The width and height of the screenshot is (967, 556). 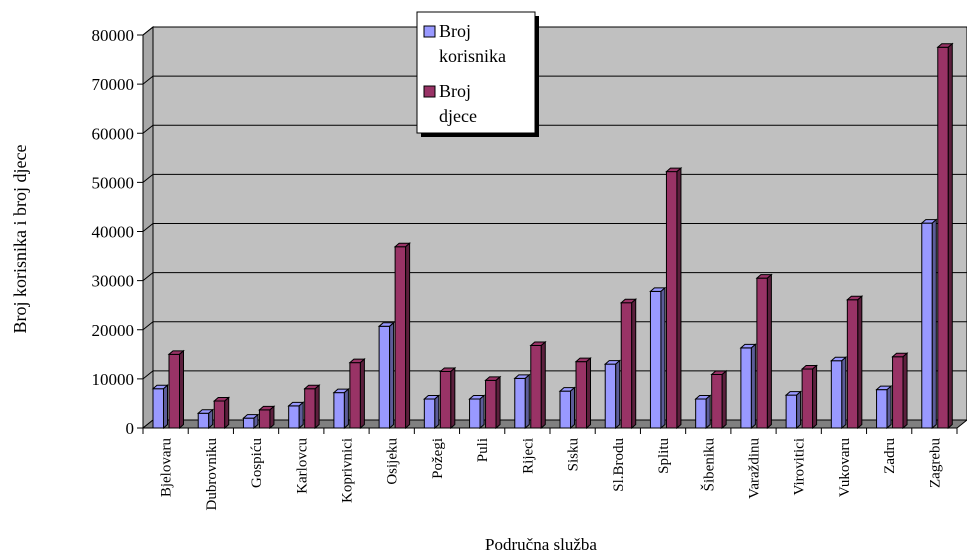 What do you see at coordinates (890, 456) in the screenshot?
I see `x-tick-label: Zadru` at bounding box center [890, 456].